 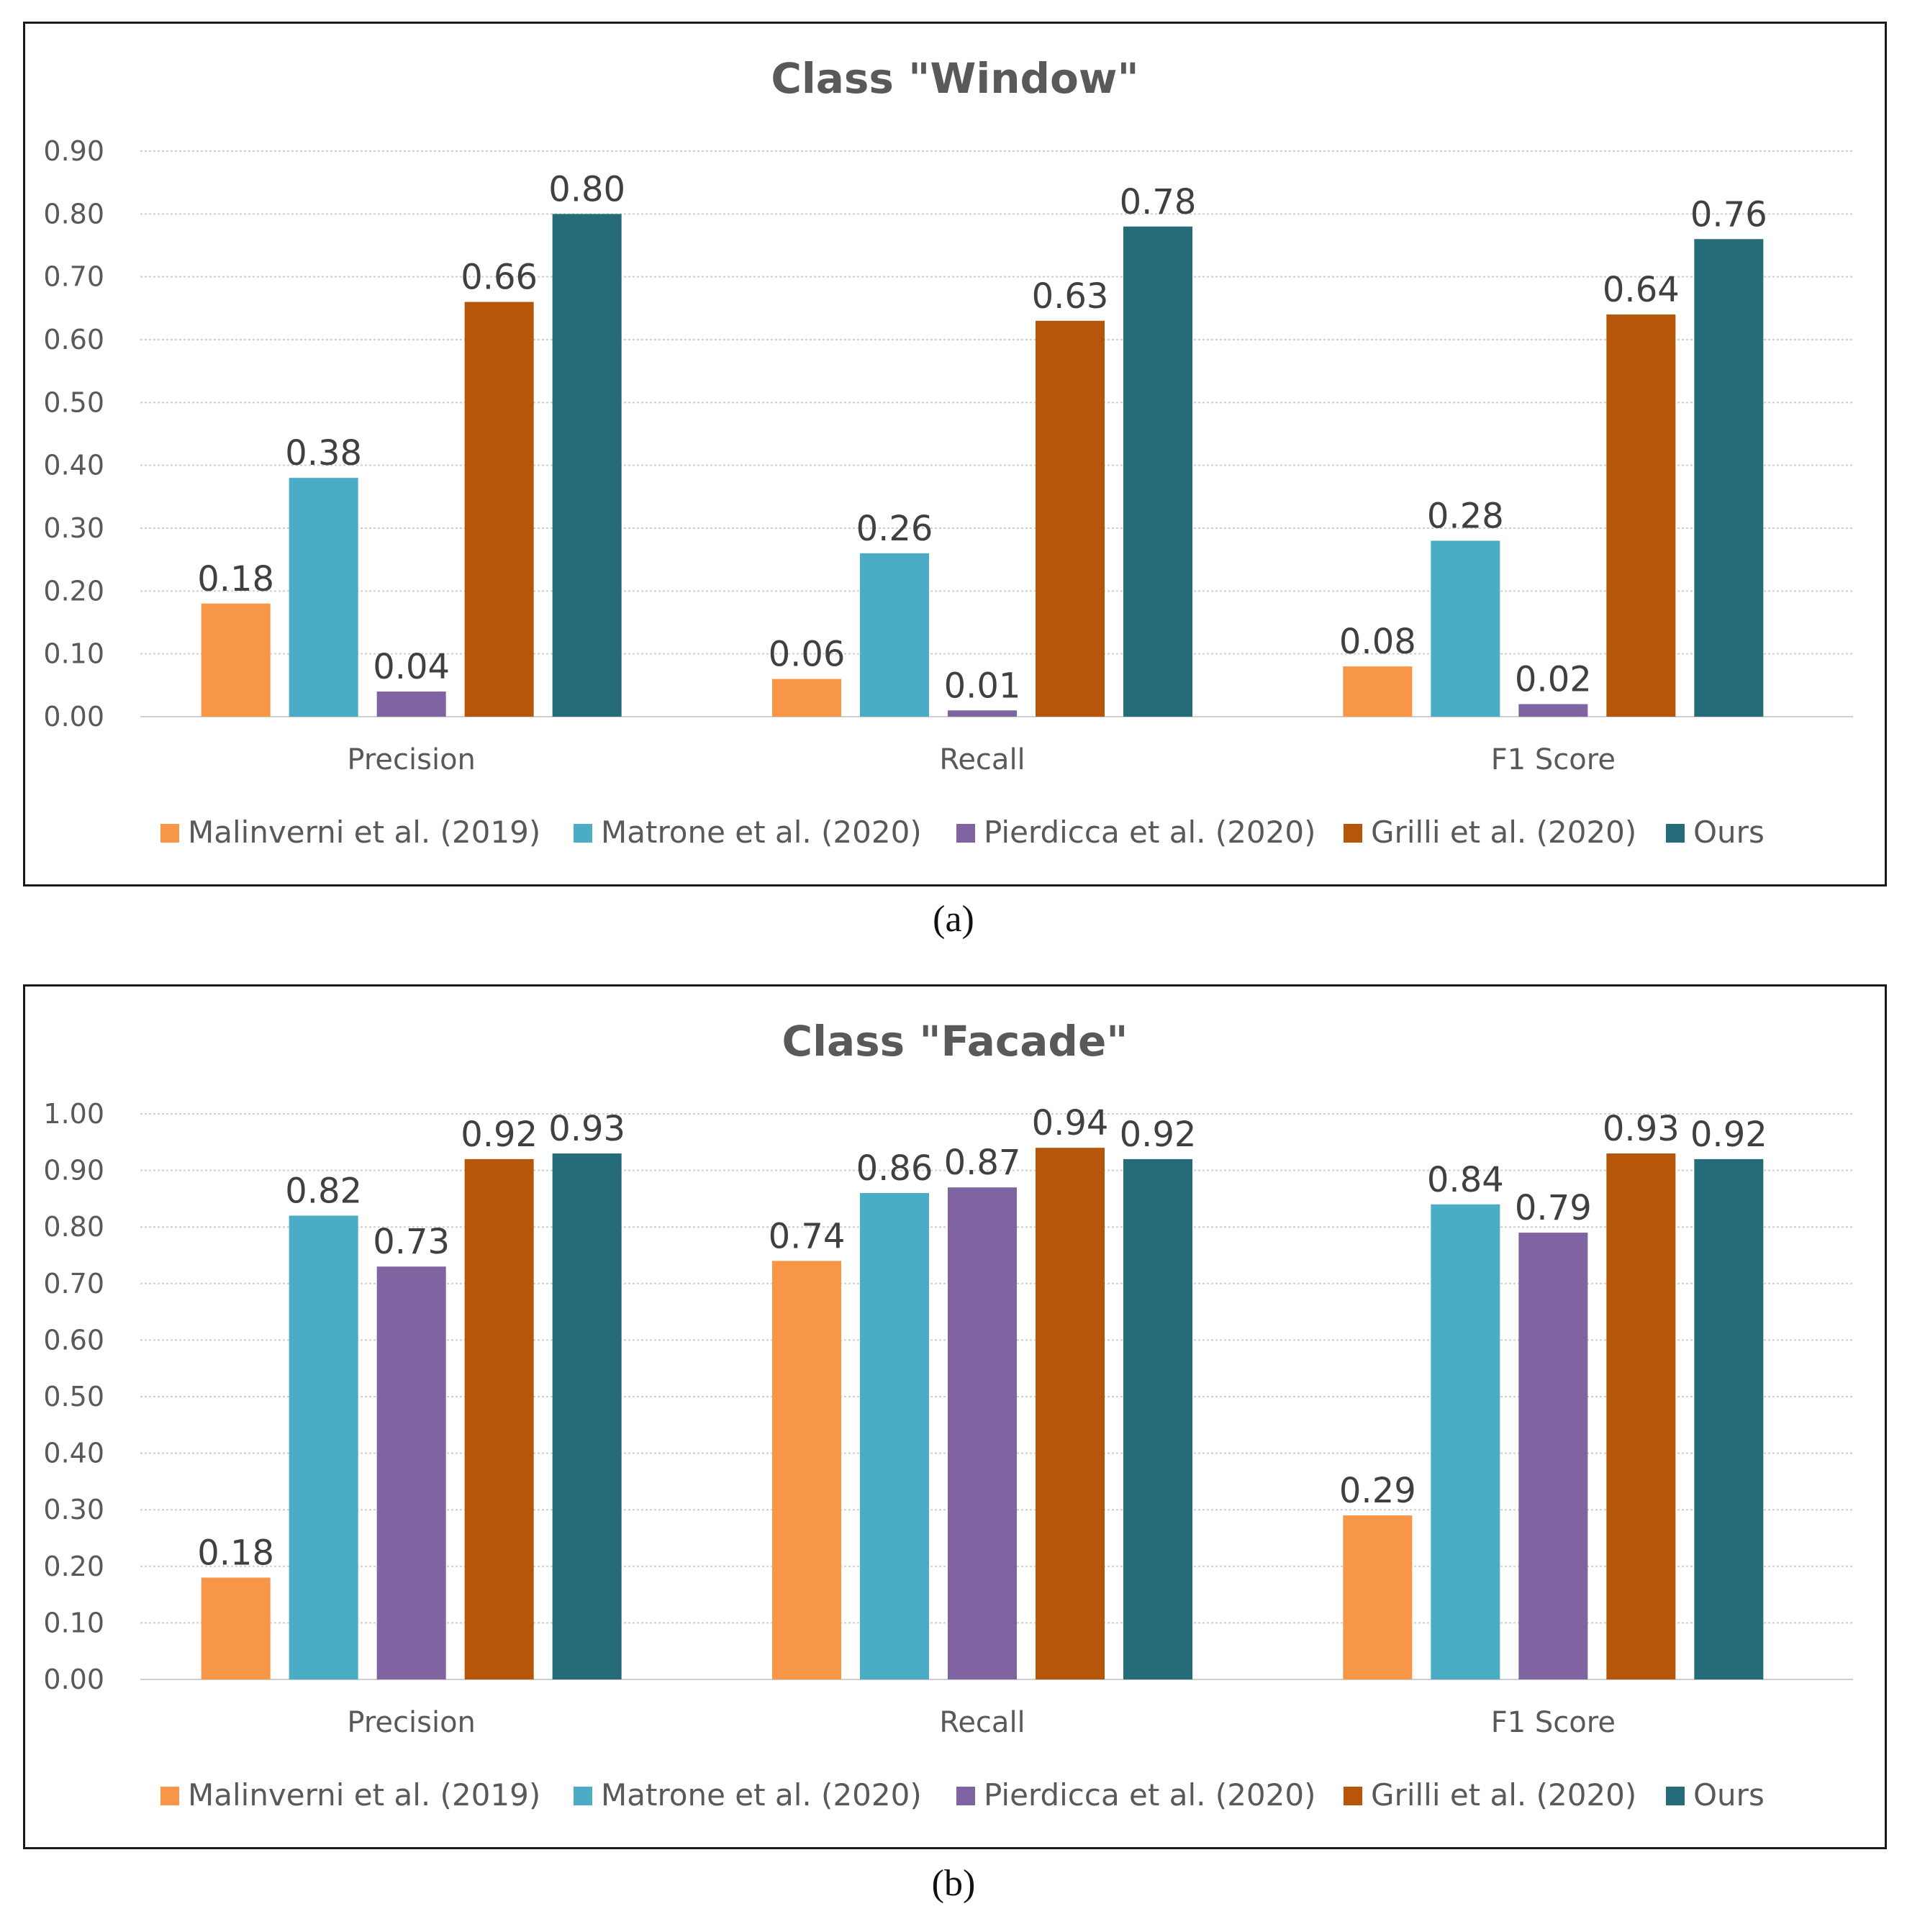 What do you see at coordinates (953, 919) in the screenshot?
I see `caption-a: (a)` at bounding box center [953, 919].